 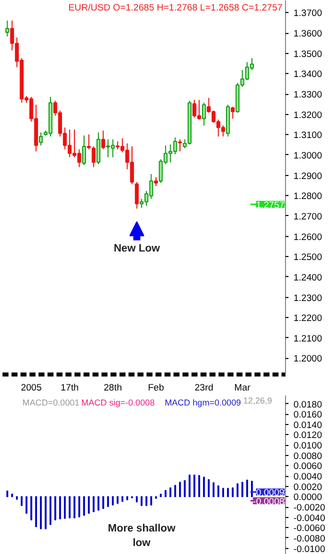 What do you see at coordinates (310, 528) in the screenshot?
I see `y-tick-label: -0.0060` at bounding box center [310, 528].